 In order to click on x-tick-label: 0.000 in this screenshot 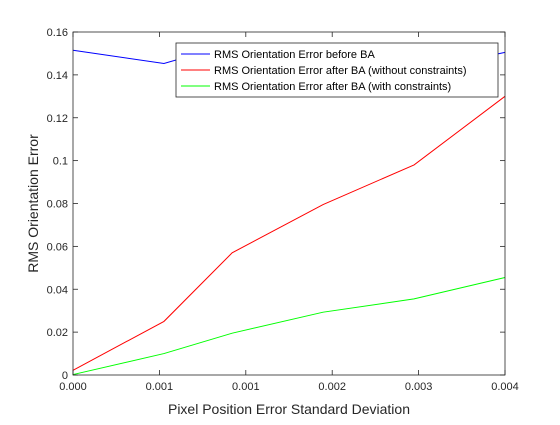, I will do `click(73, 387)`.